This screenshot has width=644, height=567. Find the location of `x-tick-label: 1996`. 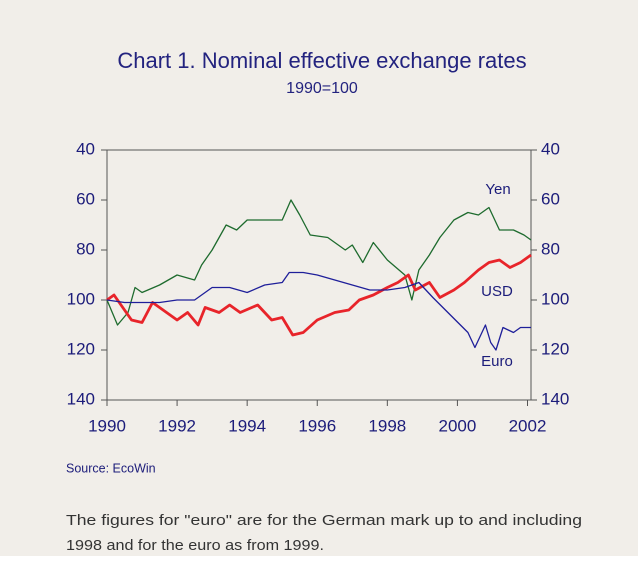

x-tick-label: 1996 is located at coordinates (317, 425).